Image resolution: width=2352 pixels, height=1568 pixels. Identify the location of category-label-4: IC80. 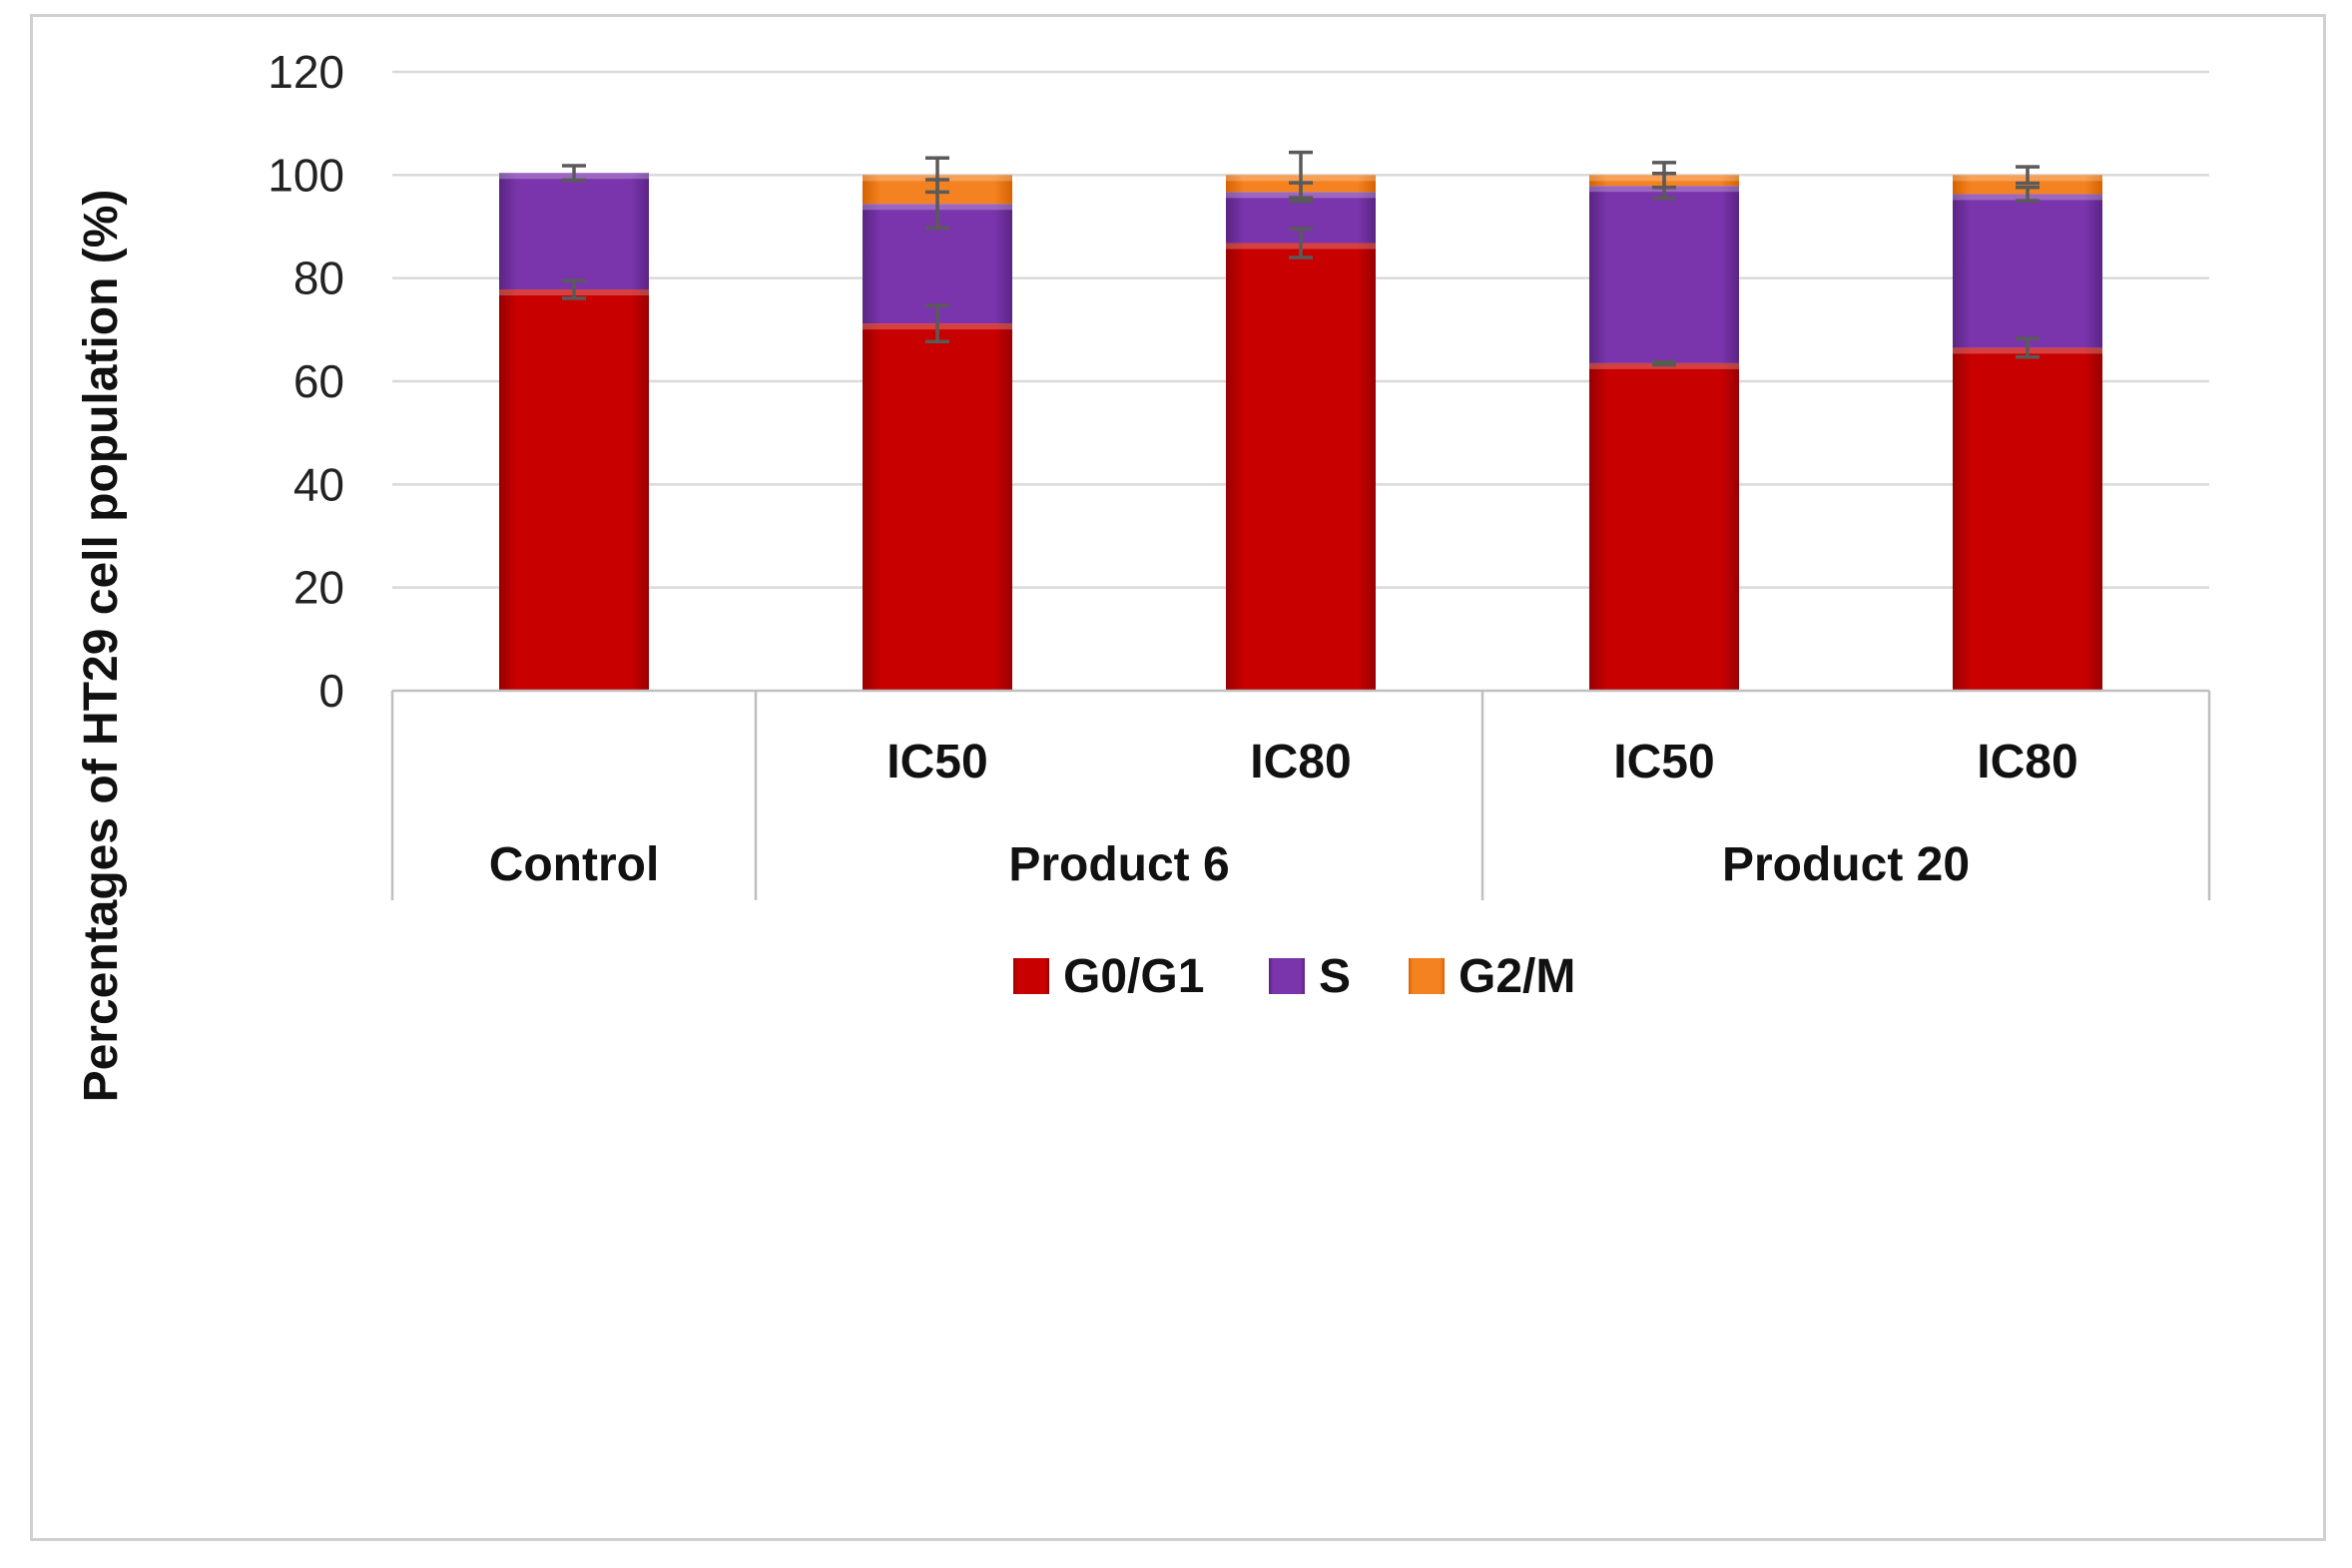
(2027, 762).